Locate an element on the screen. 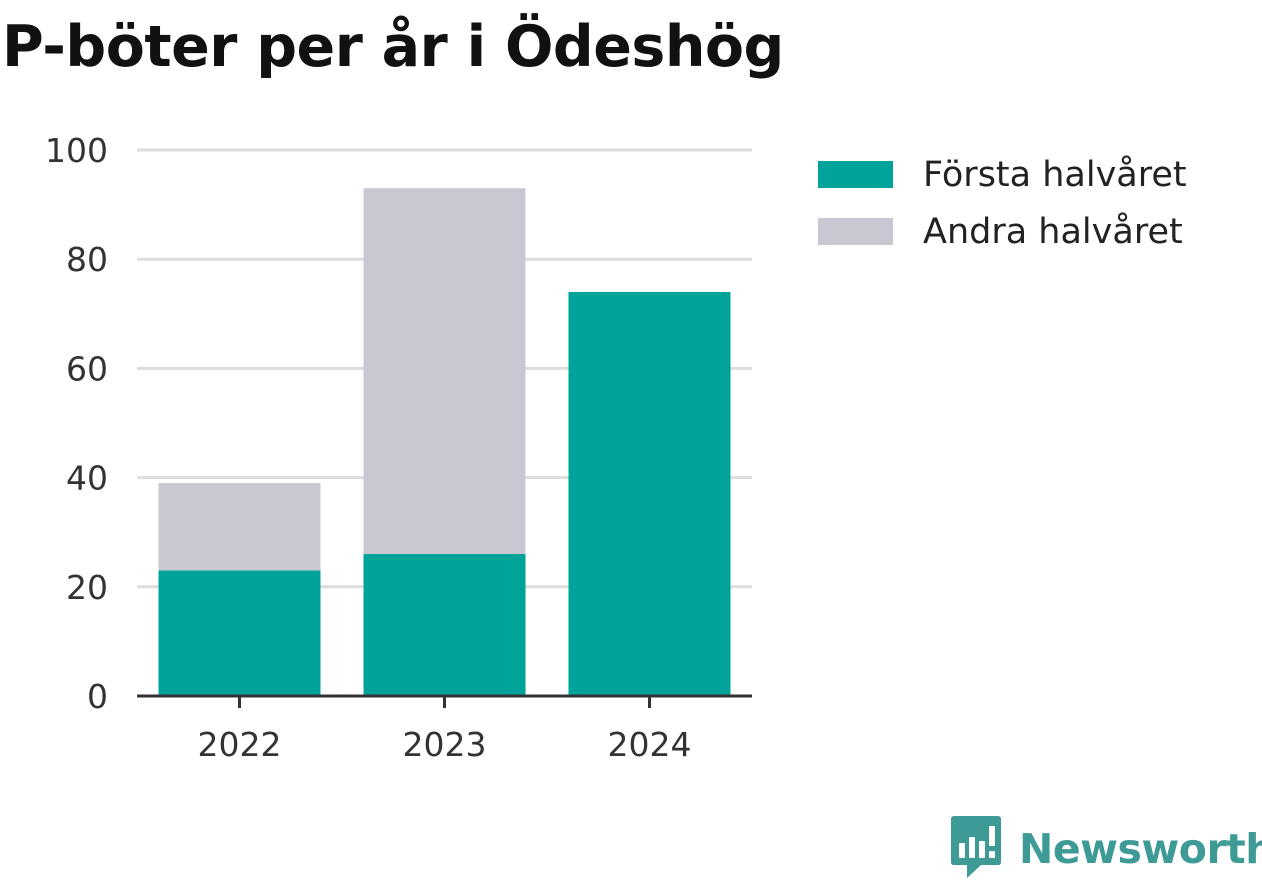  bar-2022-first-half is located at coordinates (239, 633).